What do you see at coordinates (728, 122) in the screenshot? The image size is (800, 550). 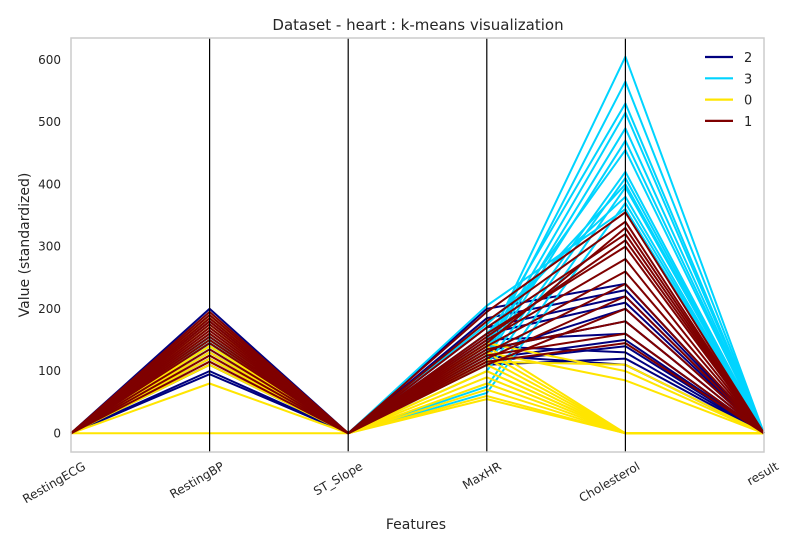 I see `legend-item-1: 1` at bounding box center [728, 122].